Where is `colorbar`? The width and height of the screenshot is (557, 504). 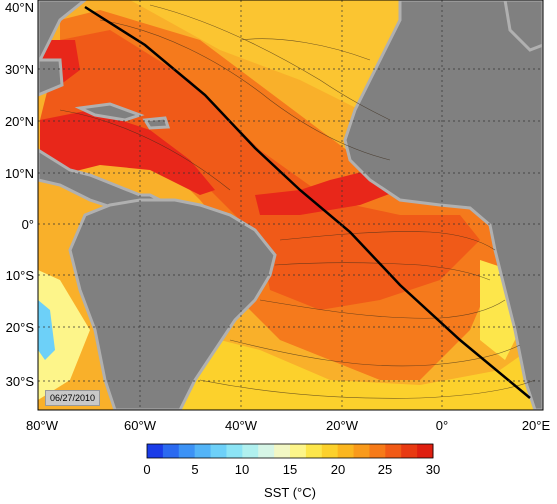
colorbar is located at coordinates (290, 451).